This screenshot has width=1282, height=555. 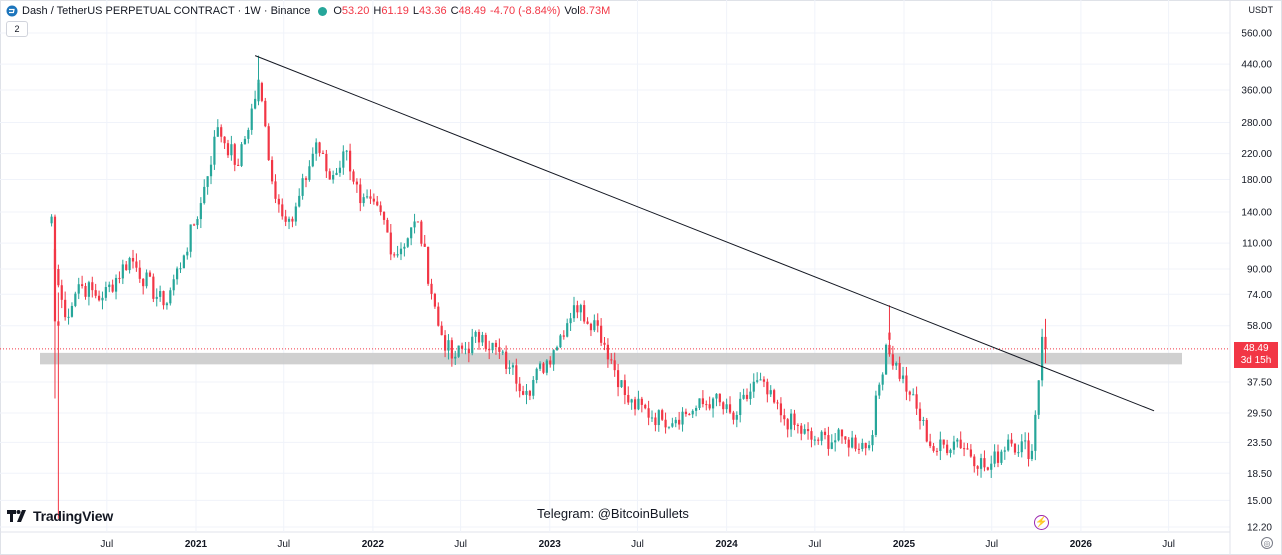 I want to click on time-tick-label: Jul, so click(x=460, y=544).